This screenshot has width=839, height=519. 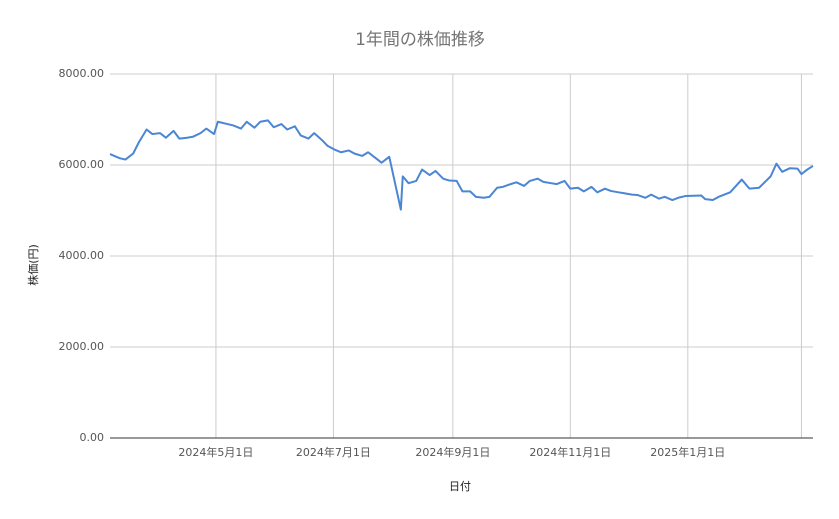 What do you see at coordinates (215, 452) in the screenshot?
I see `x-tick-label: 2024年5月1日` at bounding box center [215, 452].